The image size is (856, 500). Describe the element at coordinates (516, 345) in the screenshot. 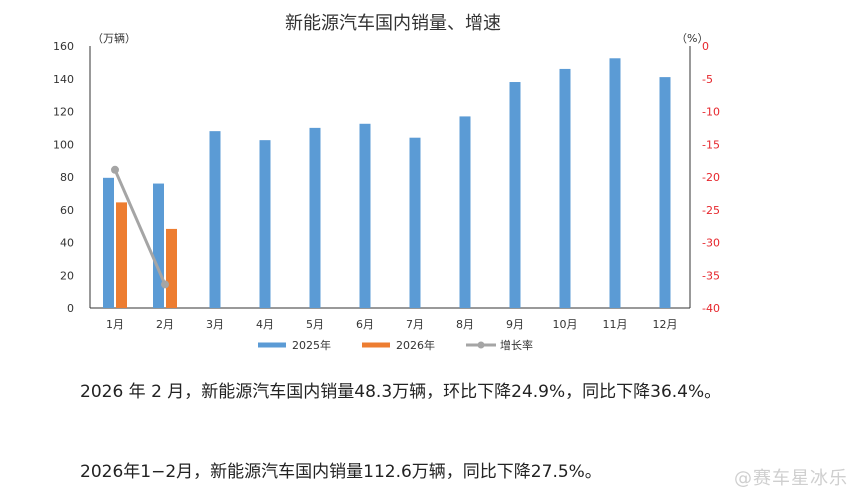

I see `legend-label: 增长率` at that location.